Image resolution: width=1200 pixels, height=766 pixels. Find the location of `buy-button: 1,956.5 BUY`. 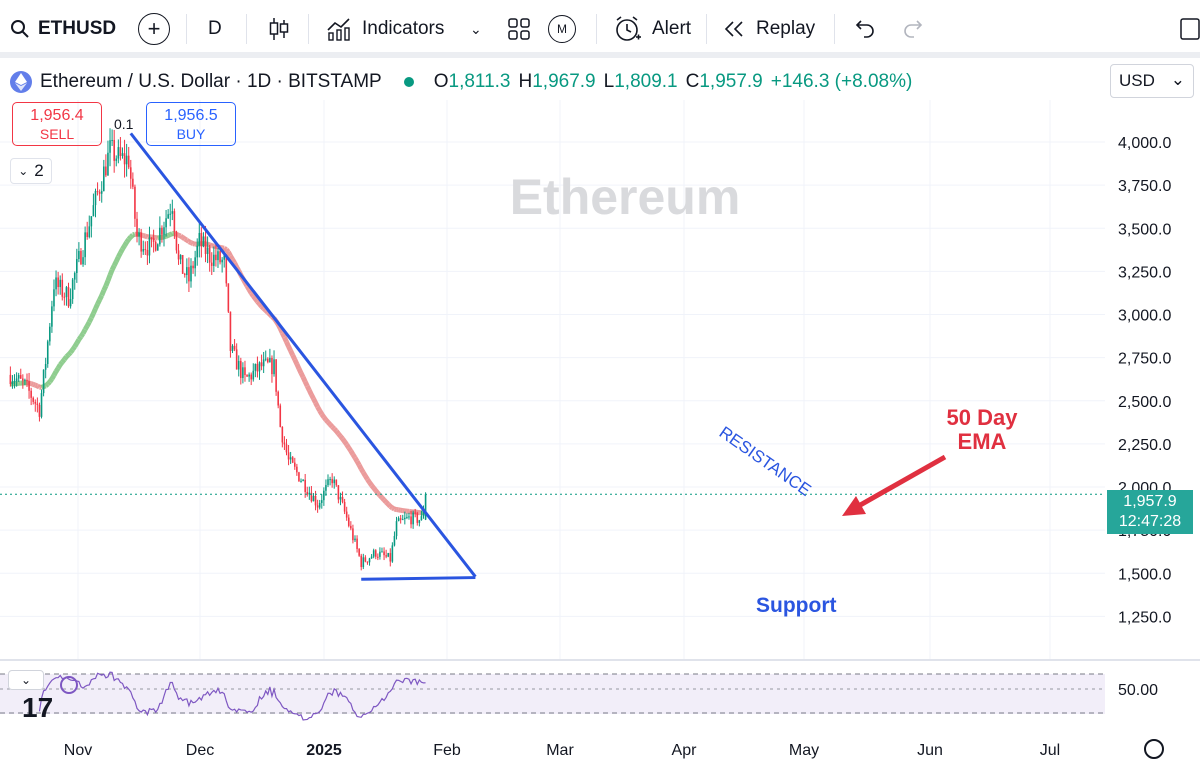

buy-button: 1,956.5 BUY is located at coordinates (191, 124).